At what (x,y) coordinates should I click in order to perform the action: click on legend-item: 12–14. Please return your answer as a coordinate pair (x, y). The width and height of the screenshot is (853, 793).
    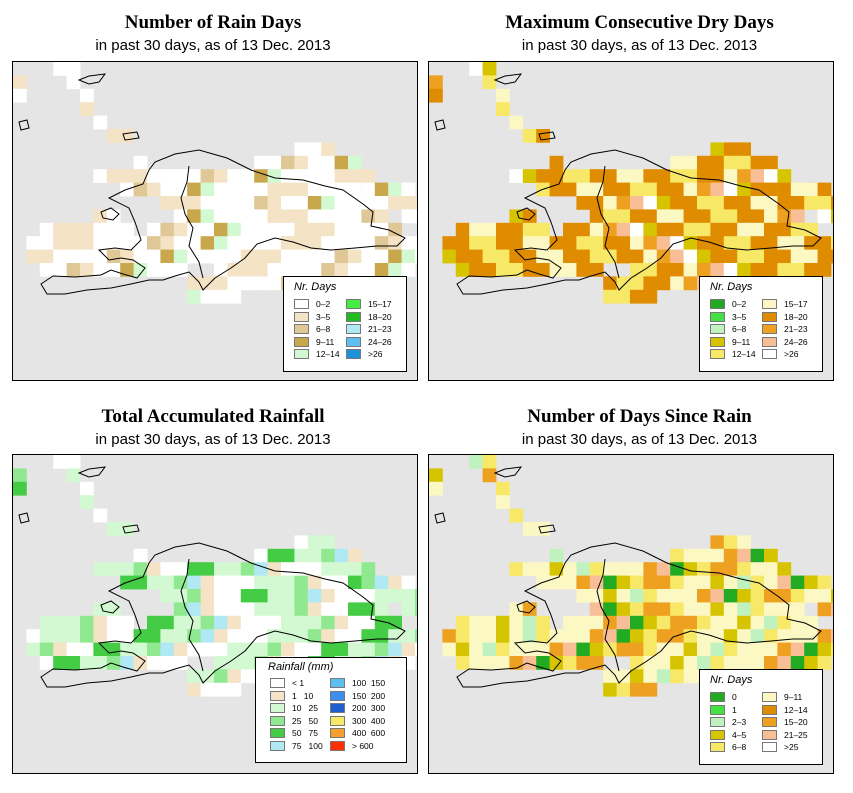
    Looking at the image, I should click on (792, 710).